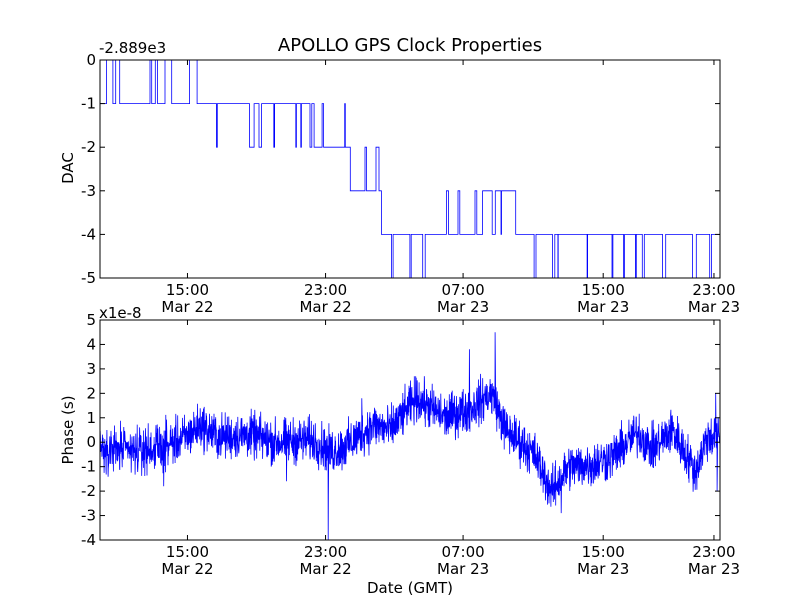 This screenshot has width=800, height=600. Describe the element at coordinates (88, 516) in the screenshot. I see `phase-y-tick-label: -3` at that location.